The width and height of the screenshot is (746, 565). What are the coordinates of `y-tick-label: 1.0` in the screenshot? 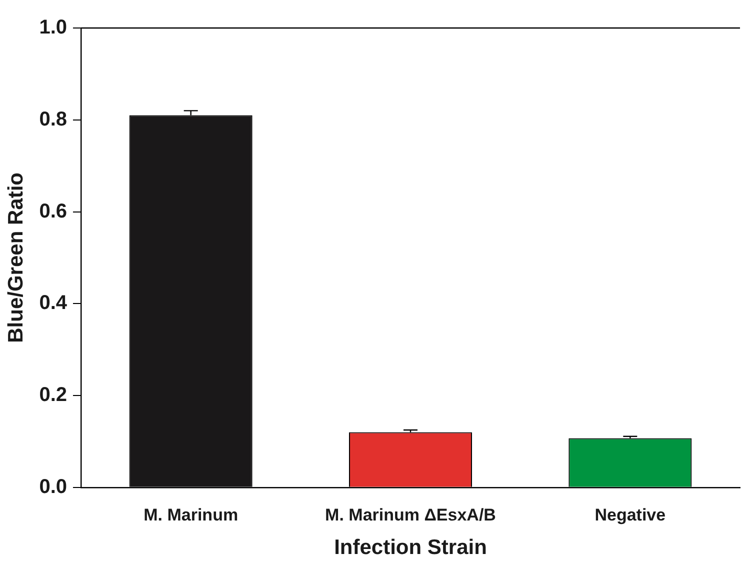 It's located at (53, 27).